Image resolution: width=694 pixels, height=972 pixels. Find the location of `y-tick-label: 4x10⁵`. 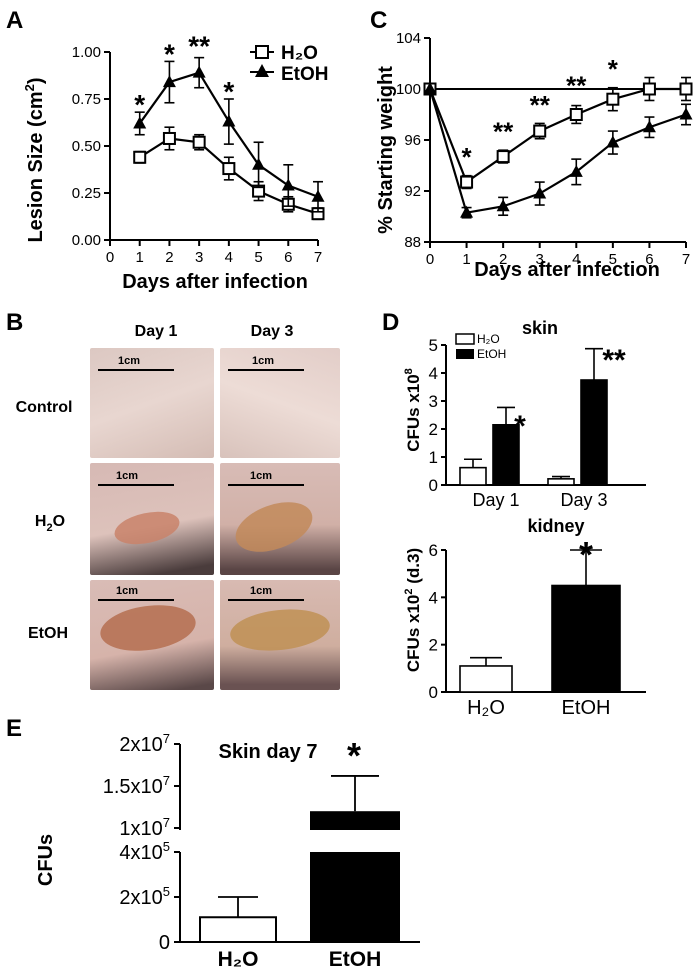

y-tick-label: 4x10⁵ is located at coordinates (144, 851).